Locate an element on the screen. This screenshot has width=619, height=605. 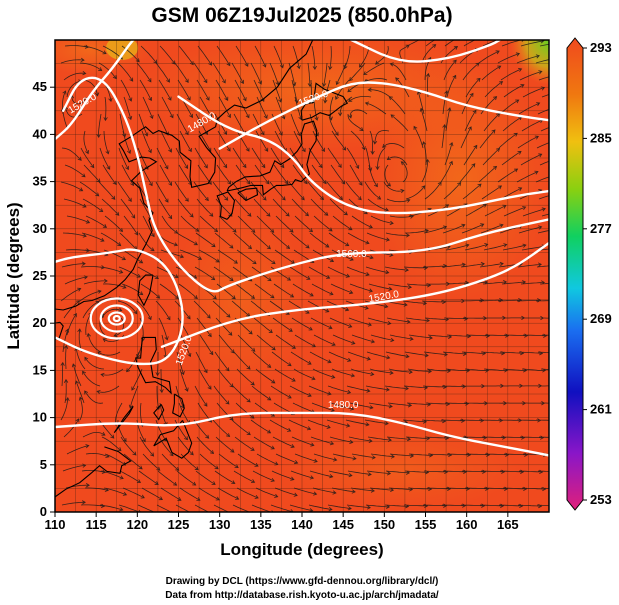
x-tick-label: 135 is located at coordinates (261, 524).